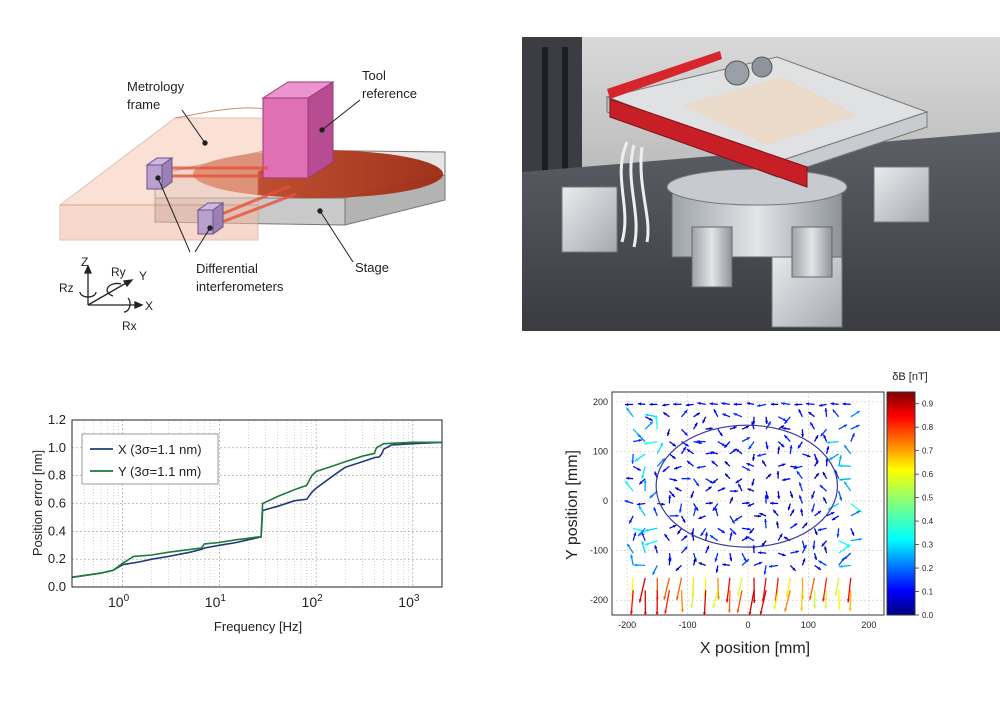  What do you see at coordinates (372, 267) in the screenshot?
I see `label-stage: Stage` at bounding box center [372, 267].